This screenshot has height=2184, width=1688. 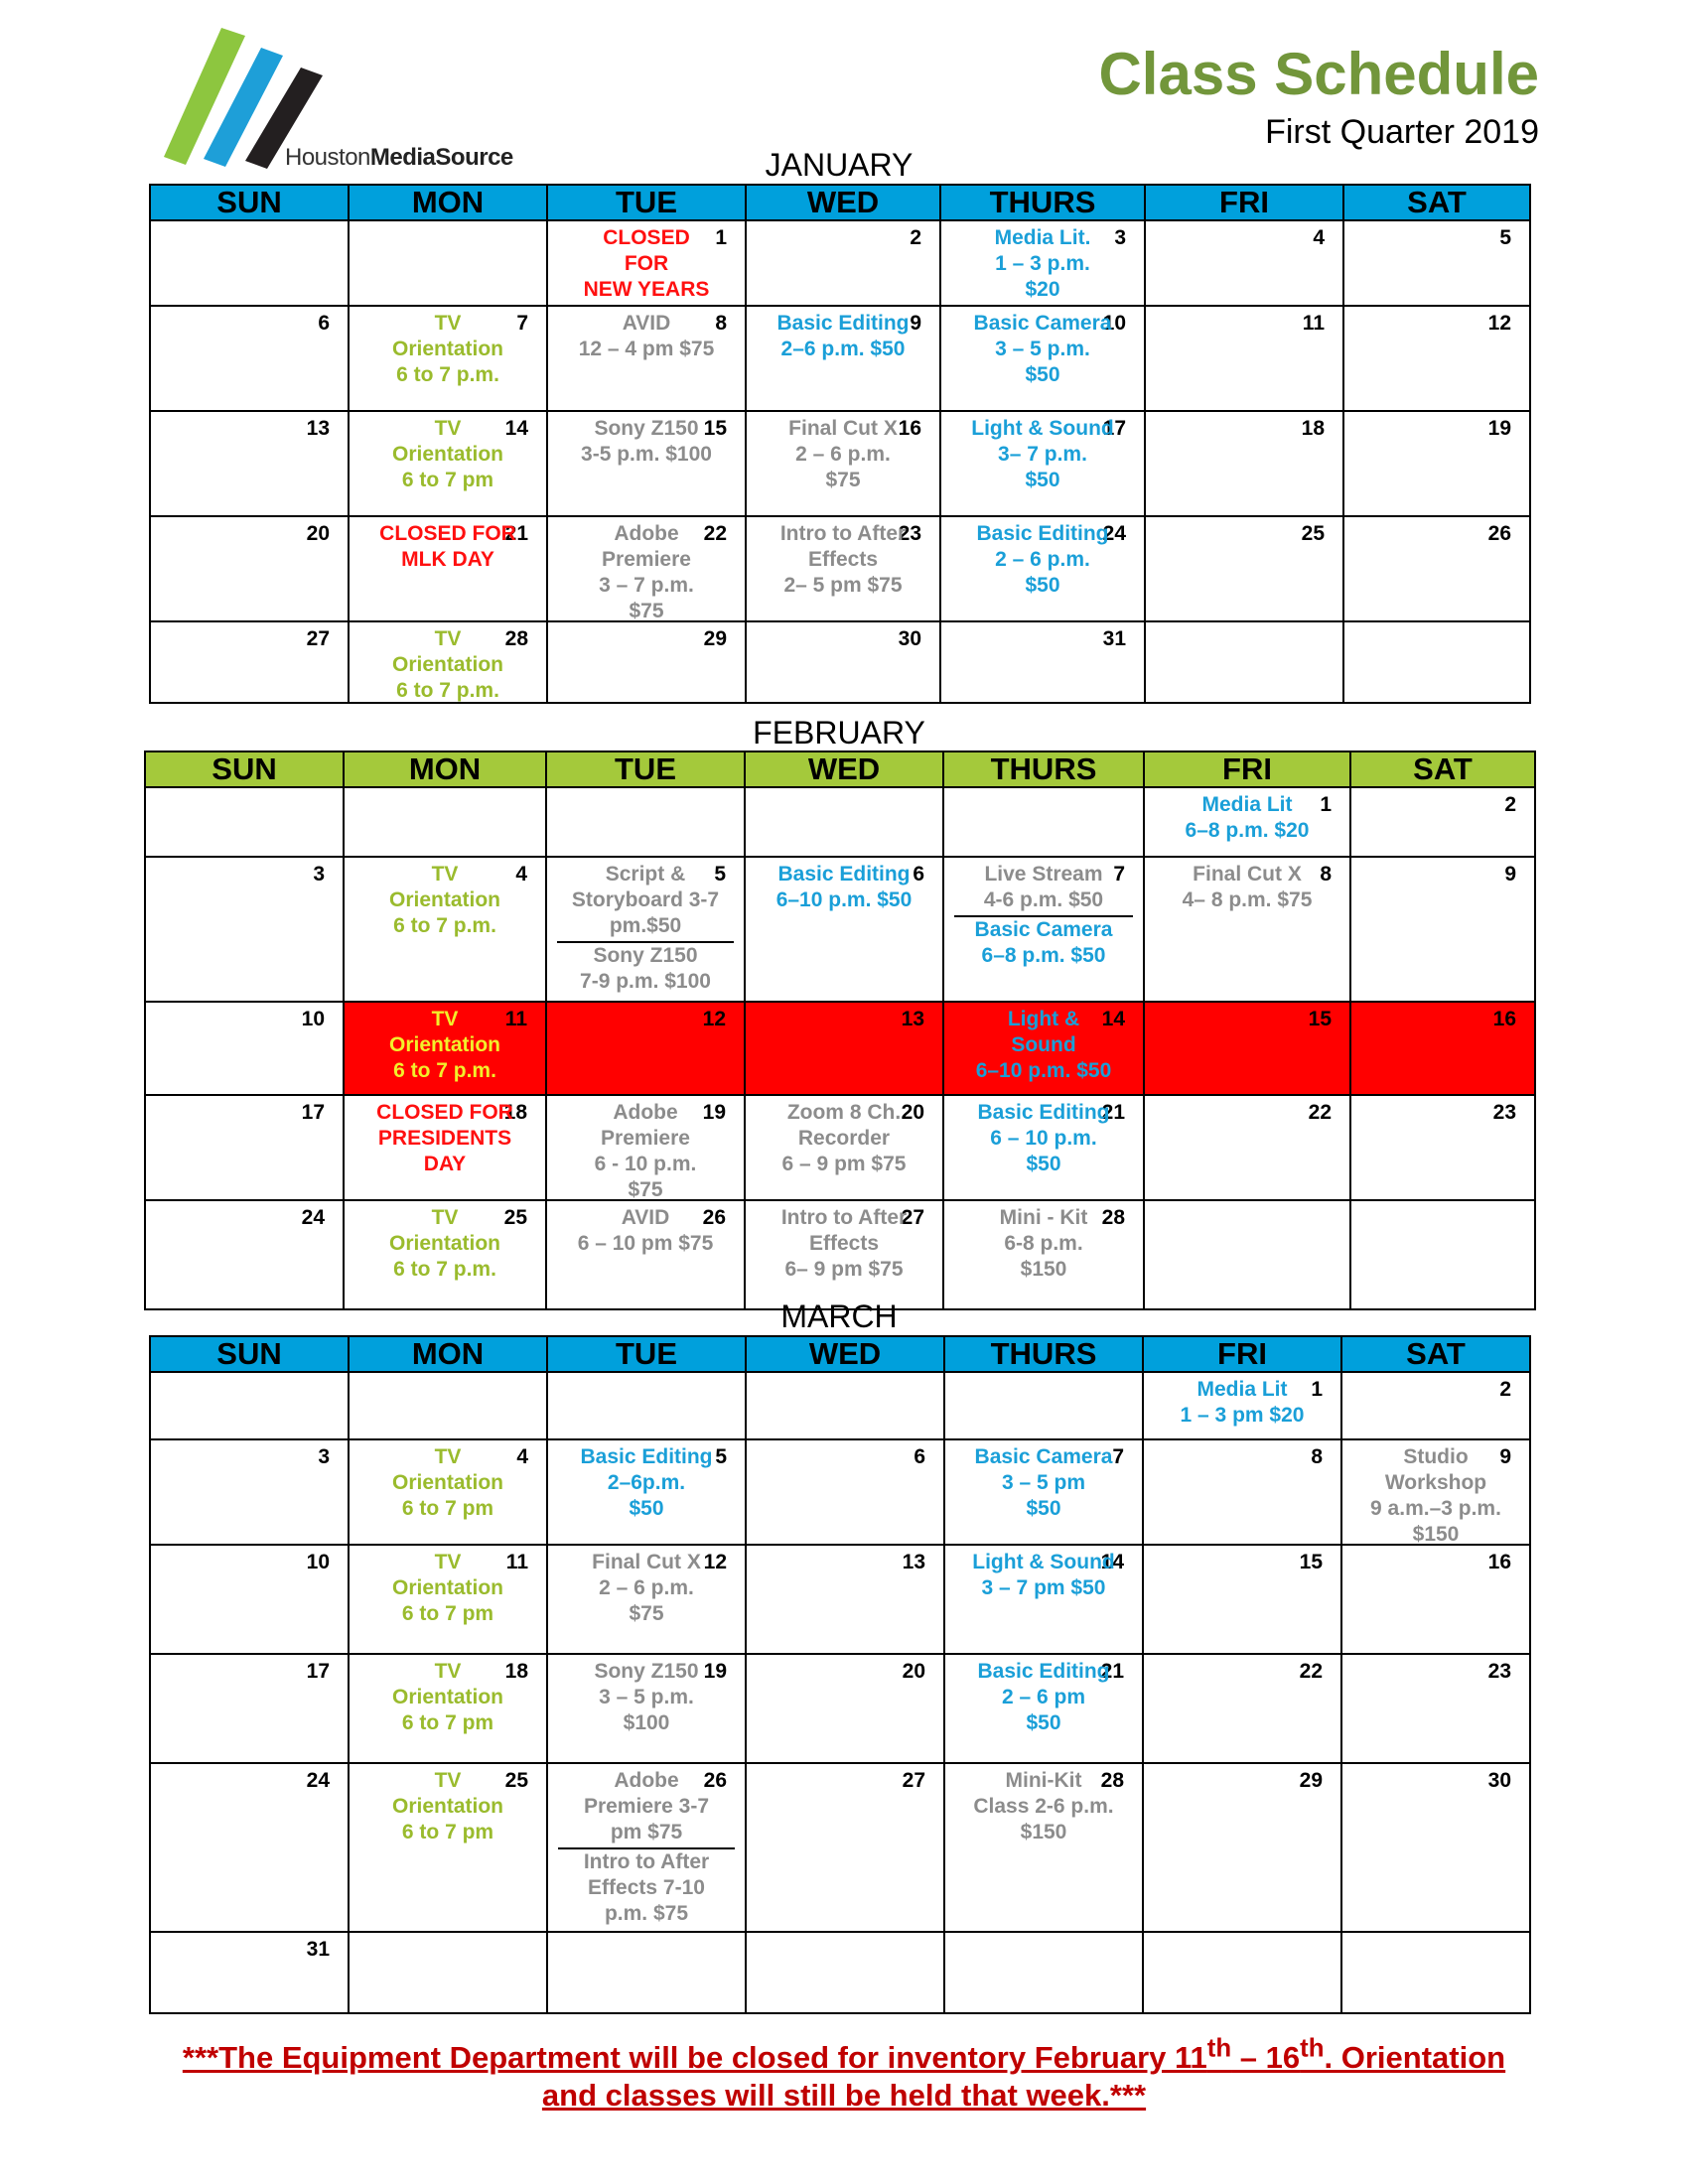 What do you see at coordinates (448, 1847) in the screenshot?
I see `day-cell: 25 TV Orientation 6 to 7 pm` at bounding box center [448, 1847].